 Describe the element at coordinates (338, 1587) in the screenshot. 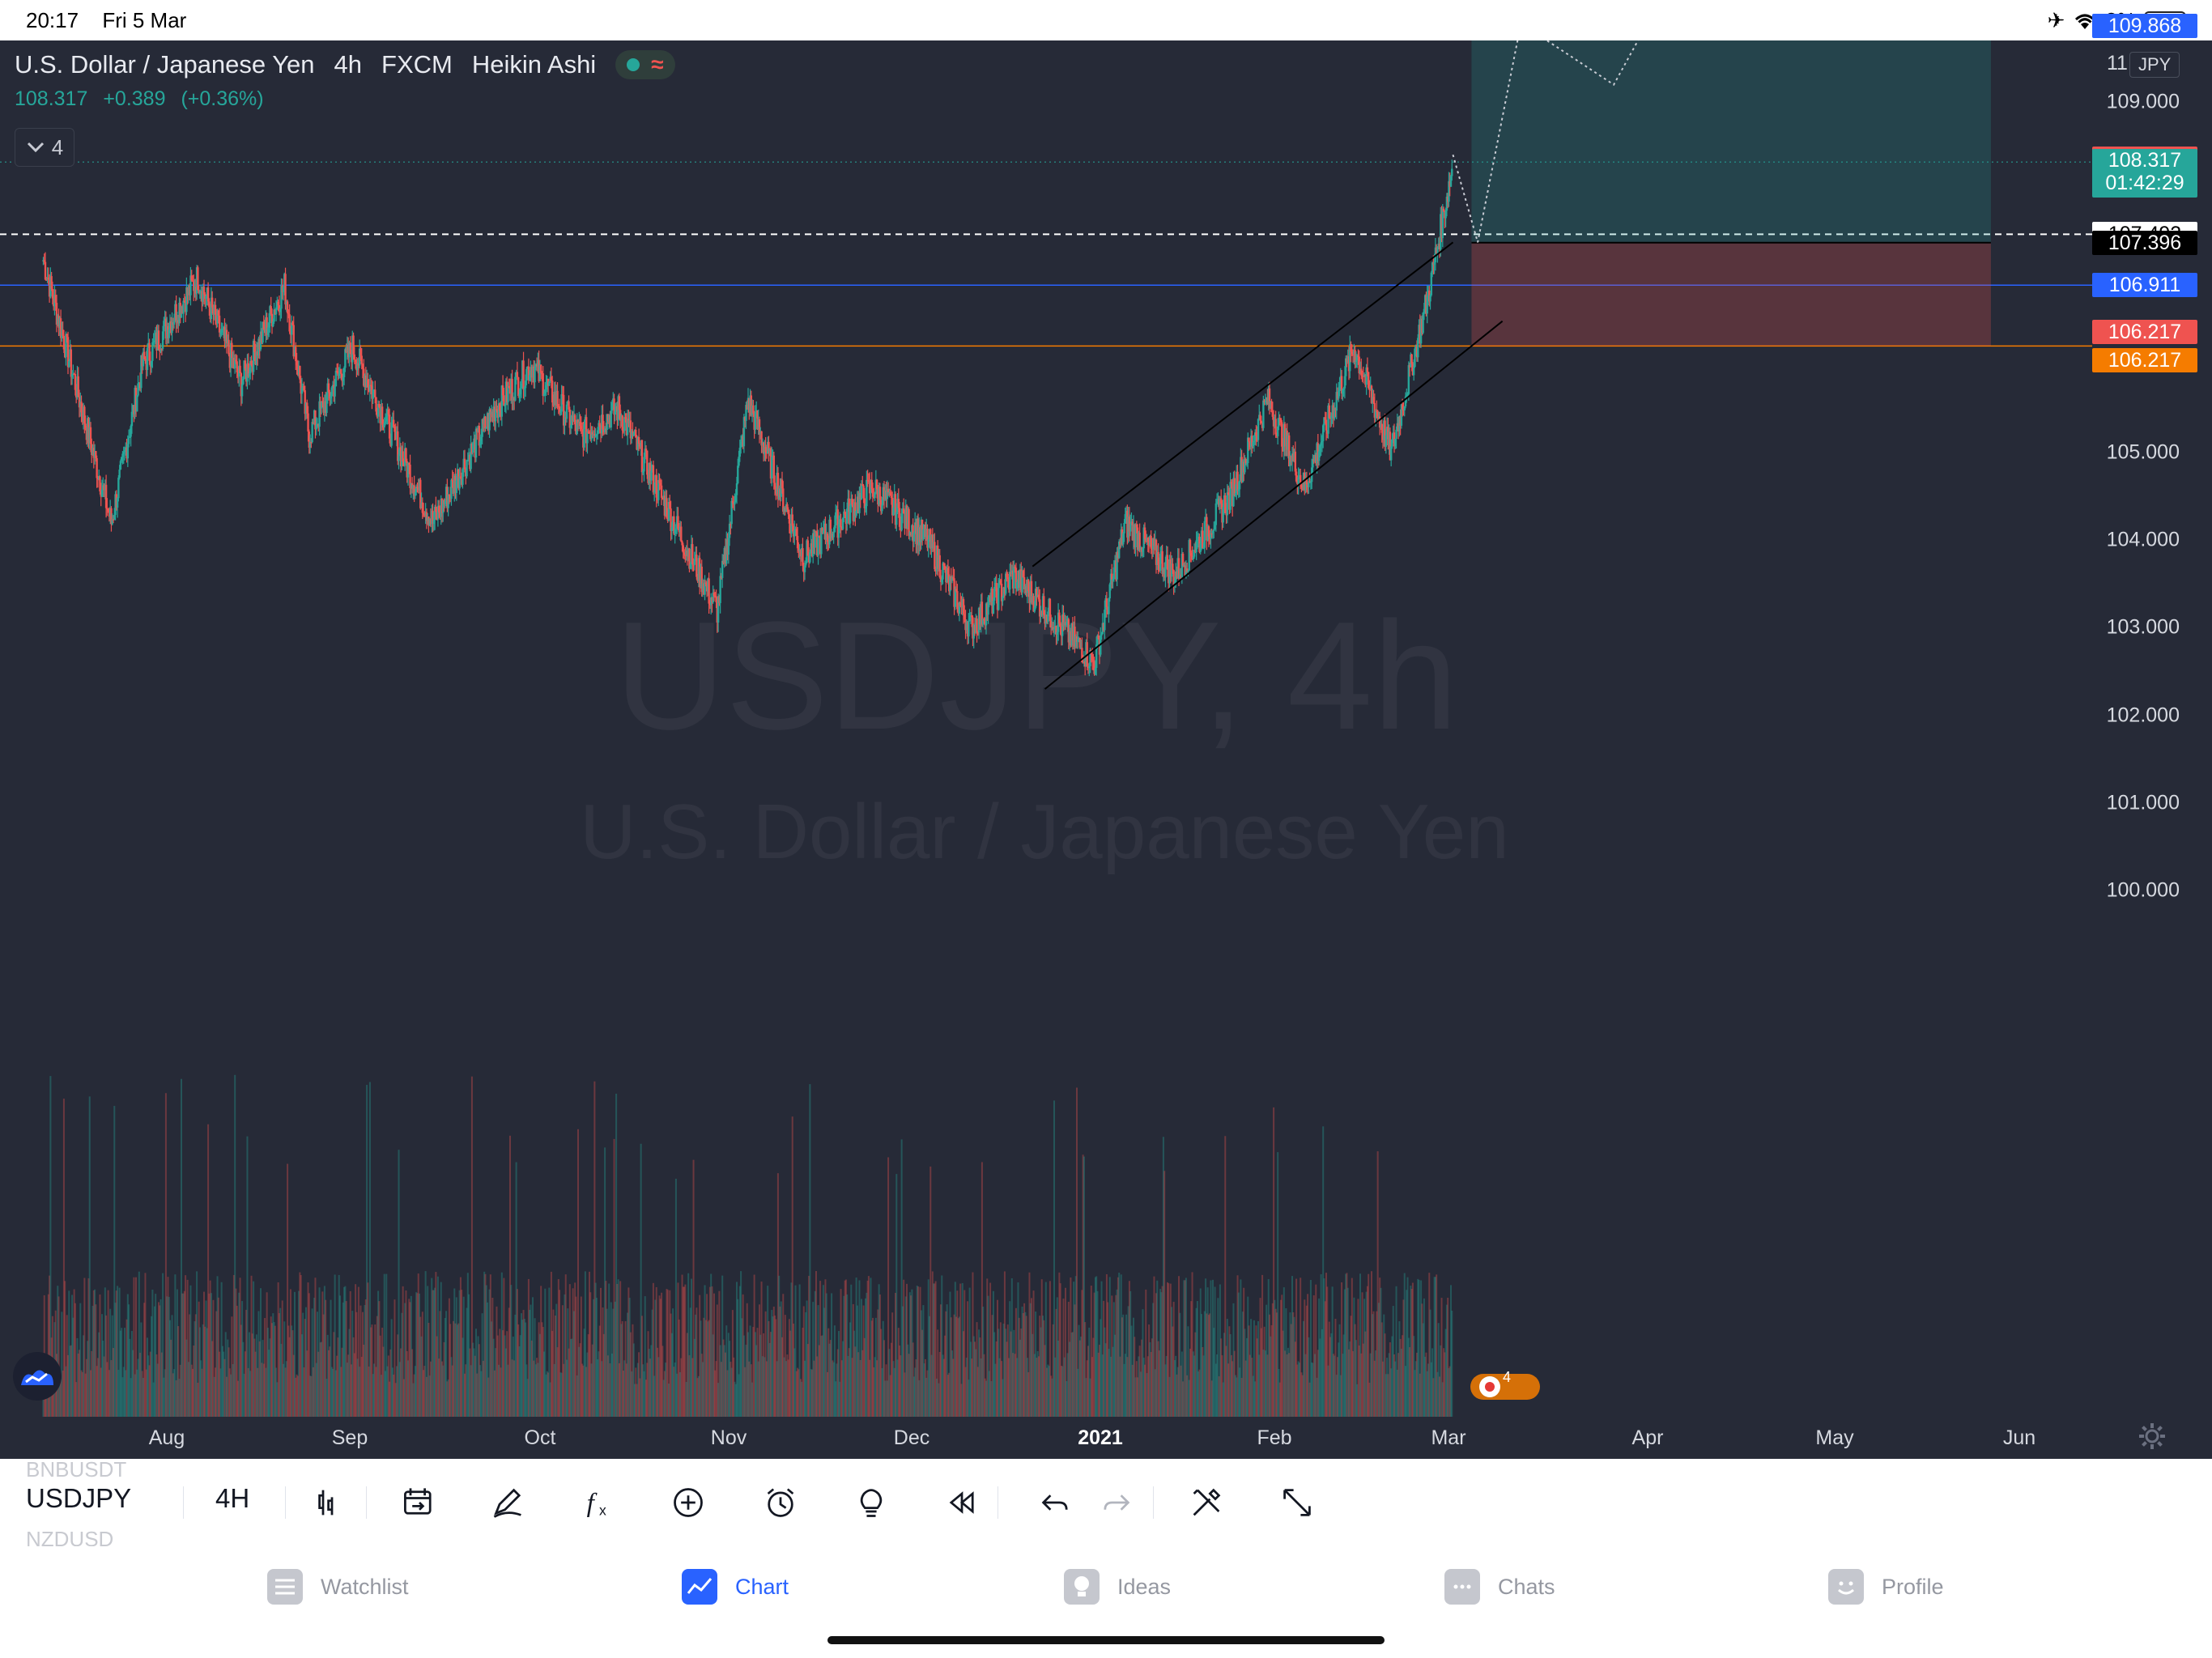

I see `tab-watchlist: Watchlist` at that location.